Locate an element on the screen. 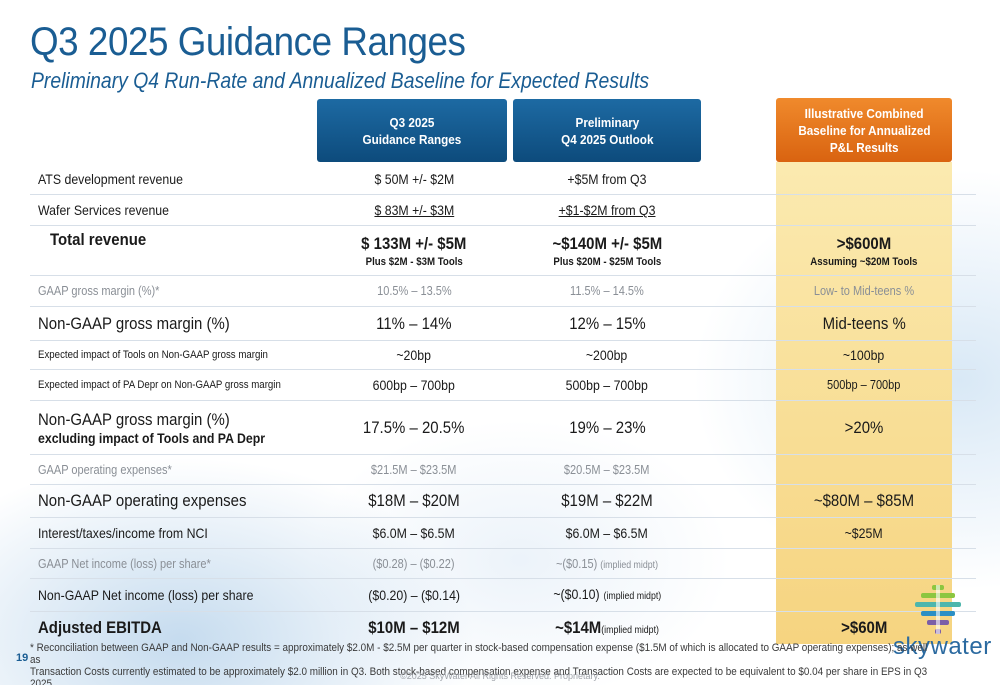 This screenshot has width=1000, height=685. q4-value: ~$140M +/- $5M Plus $20M - $25M Tools is located at coordinates (607, 250).